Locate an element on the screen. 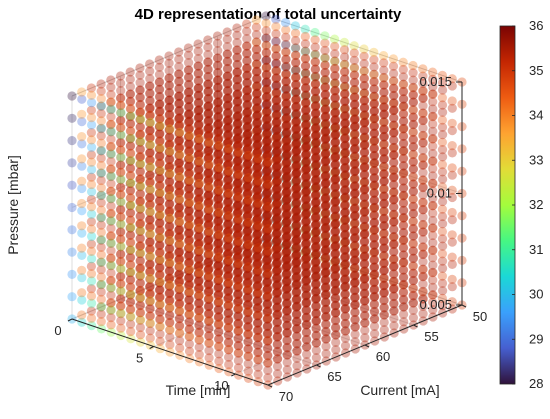  y-tick-label: 65 is located at coordinates (334, 376).